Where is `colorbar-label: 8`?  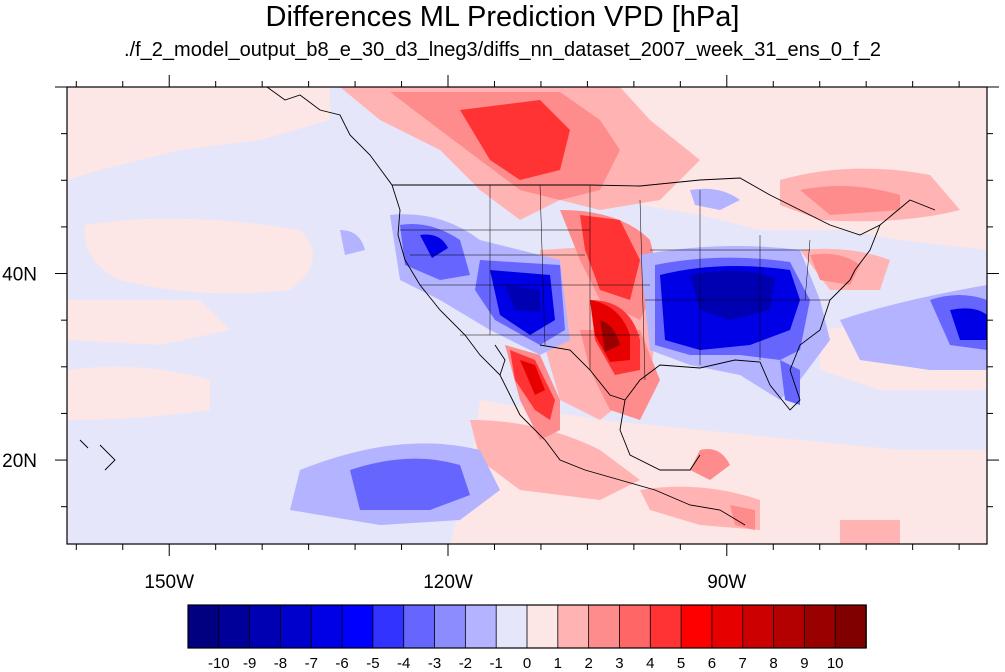 colorbar-label: 8 is located at coordinates (773, 663).